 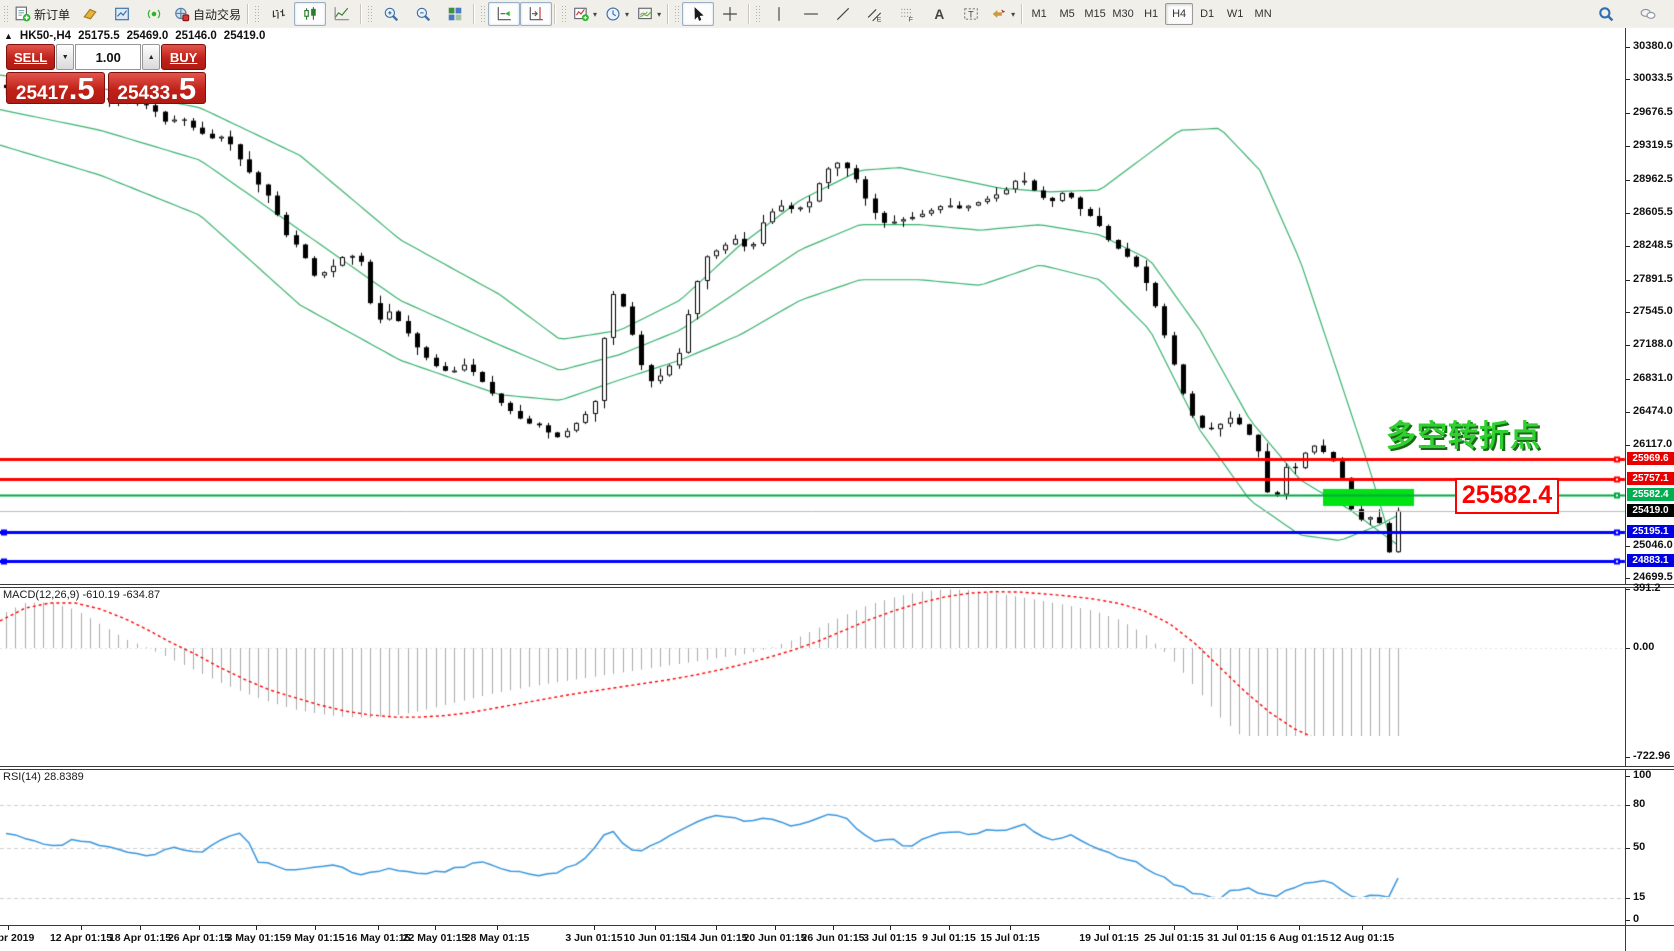 What do you see at coordinates (43, 777) in the screenshot?
I see `rsi-indicator-label: RSI(14) 28.8389` at bounding box center [43, 777].